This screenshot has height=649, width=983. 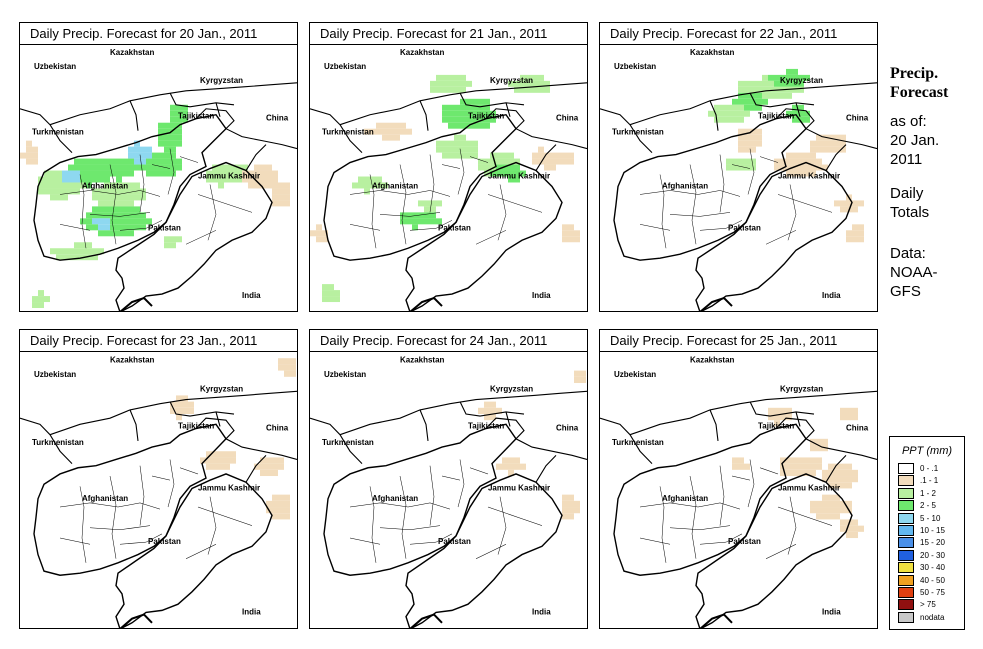 What do you see at coordinates (914, 73) in the screenshot?
I see `title-line: Precip.` at bounding box center [914, 73].